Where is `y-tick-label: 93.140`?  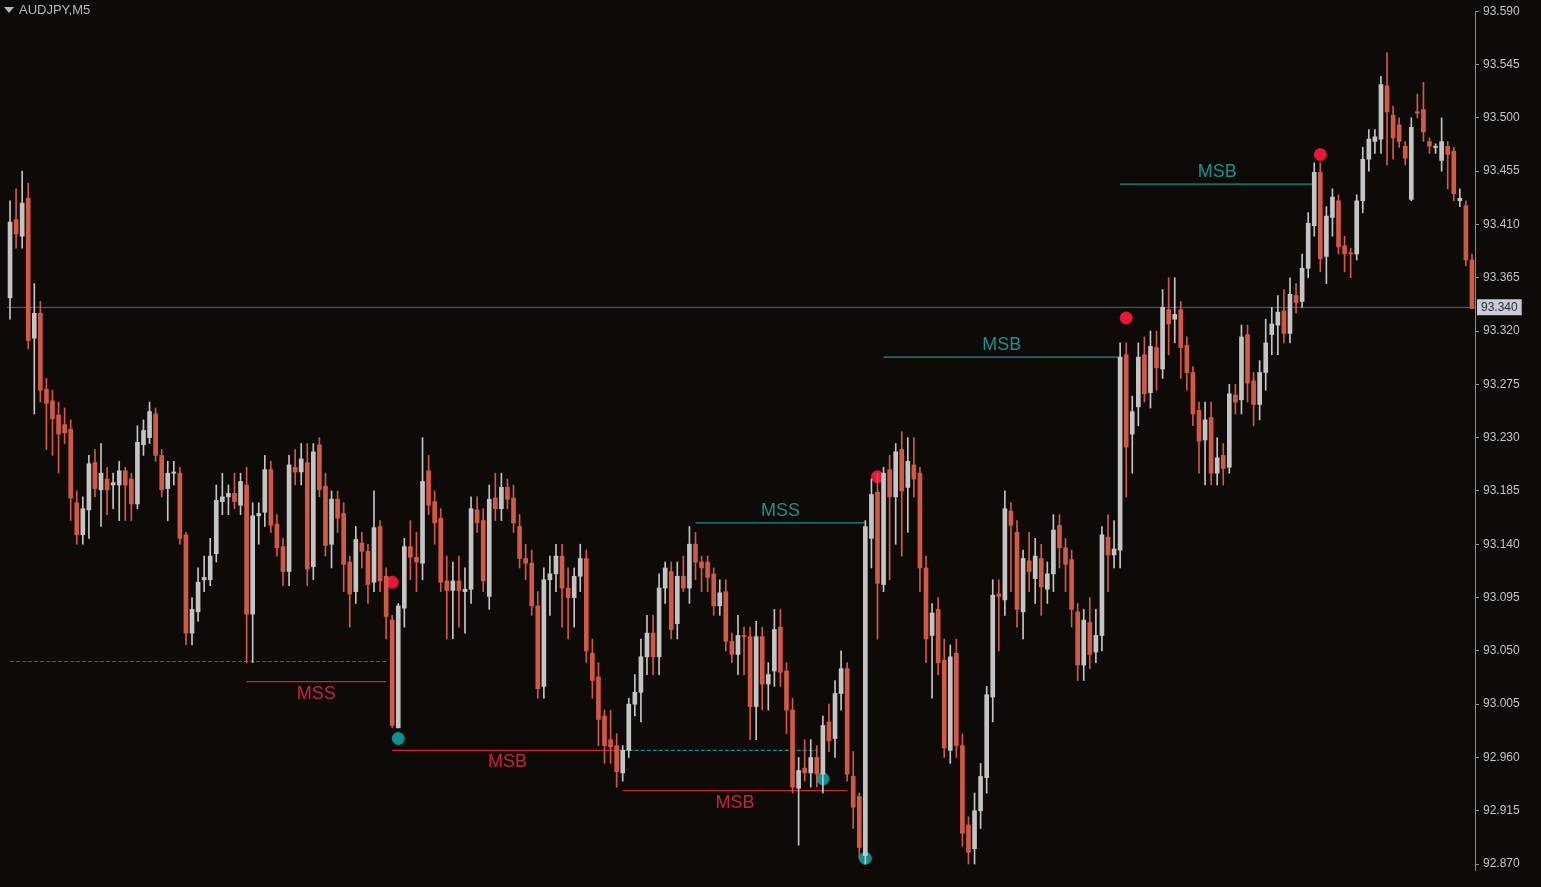
y-tick-label: 93.140 is located at coordinates (1502, 543).